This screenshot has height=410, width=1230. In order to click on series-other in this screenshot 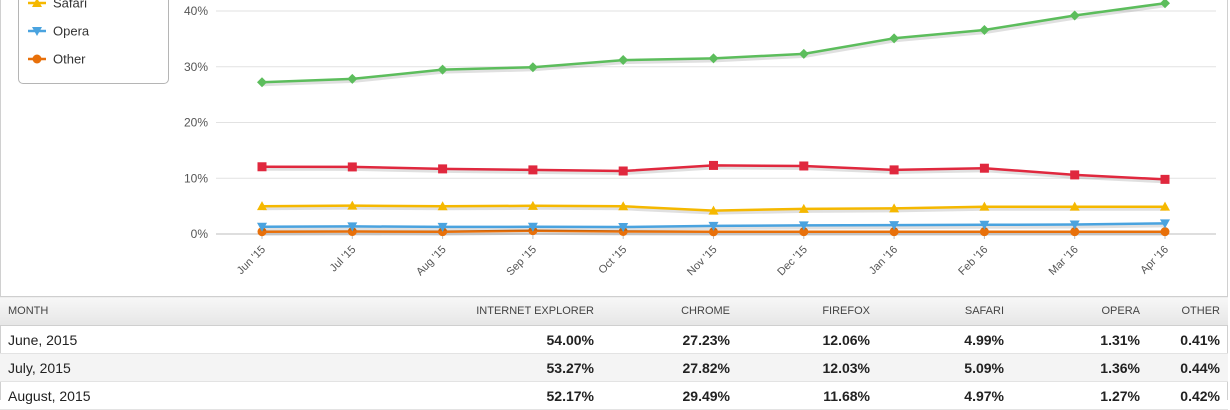, I will do `click(713, 231)`.